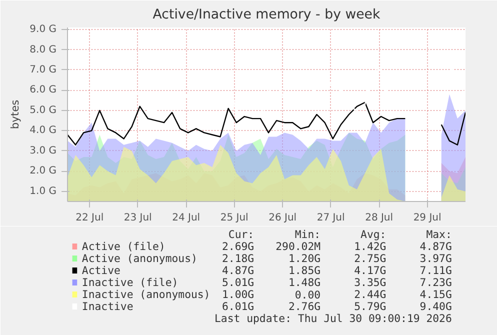 Image resolution: width=497 pixels, height=335 pixels. What do you see at coordinates (330, 218) in the screenshot?
I see `x-tick-label: 27 Jul` at bounding box center [330, 218].